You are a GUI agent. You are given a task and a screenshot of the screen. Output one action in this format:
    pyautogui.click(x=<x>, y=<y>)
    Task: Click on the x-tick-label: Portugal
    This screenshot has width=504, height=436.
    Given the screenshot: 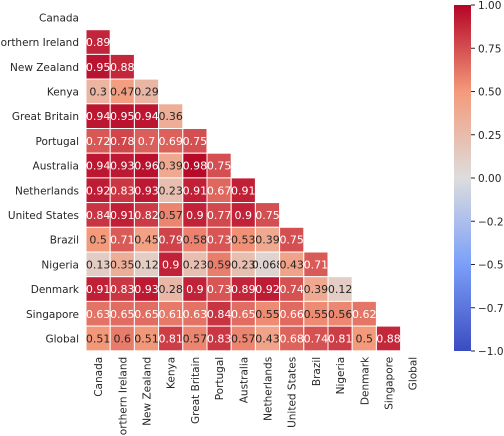 What is the action you would take?
    pyautogui.click(x=220, y=379)
    